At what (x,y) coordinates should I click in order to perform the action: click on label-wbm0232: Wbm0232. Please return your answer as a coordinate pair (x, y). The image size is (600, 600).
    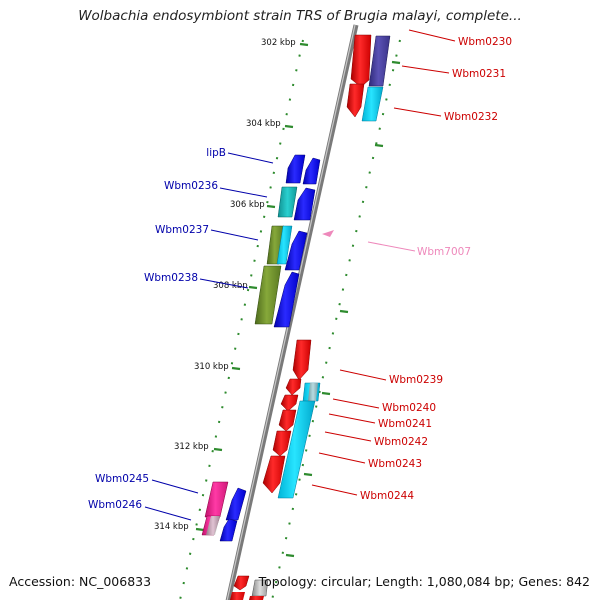
    Looking at the image, I should click on (471, 117).